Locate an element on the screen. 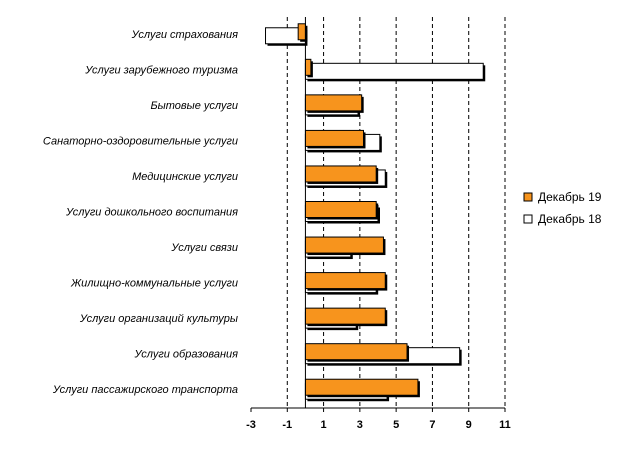  legend-swatch-dec18 is located at coordinates (528, 219).